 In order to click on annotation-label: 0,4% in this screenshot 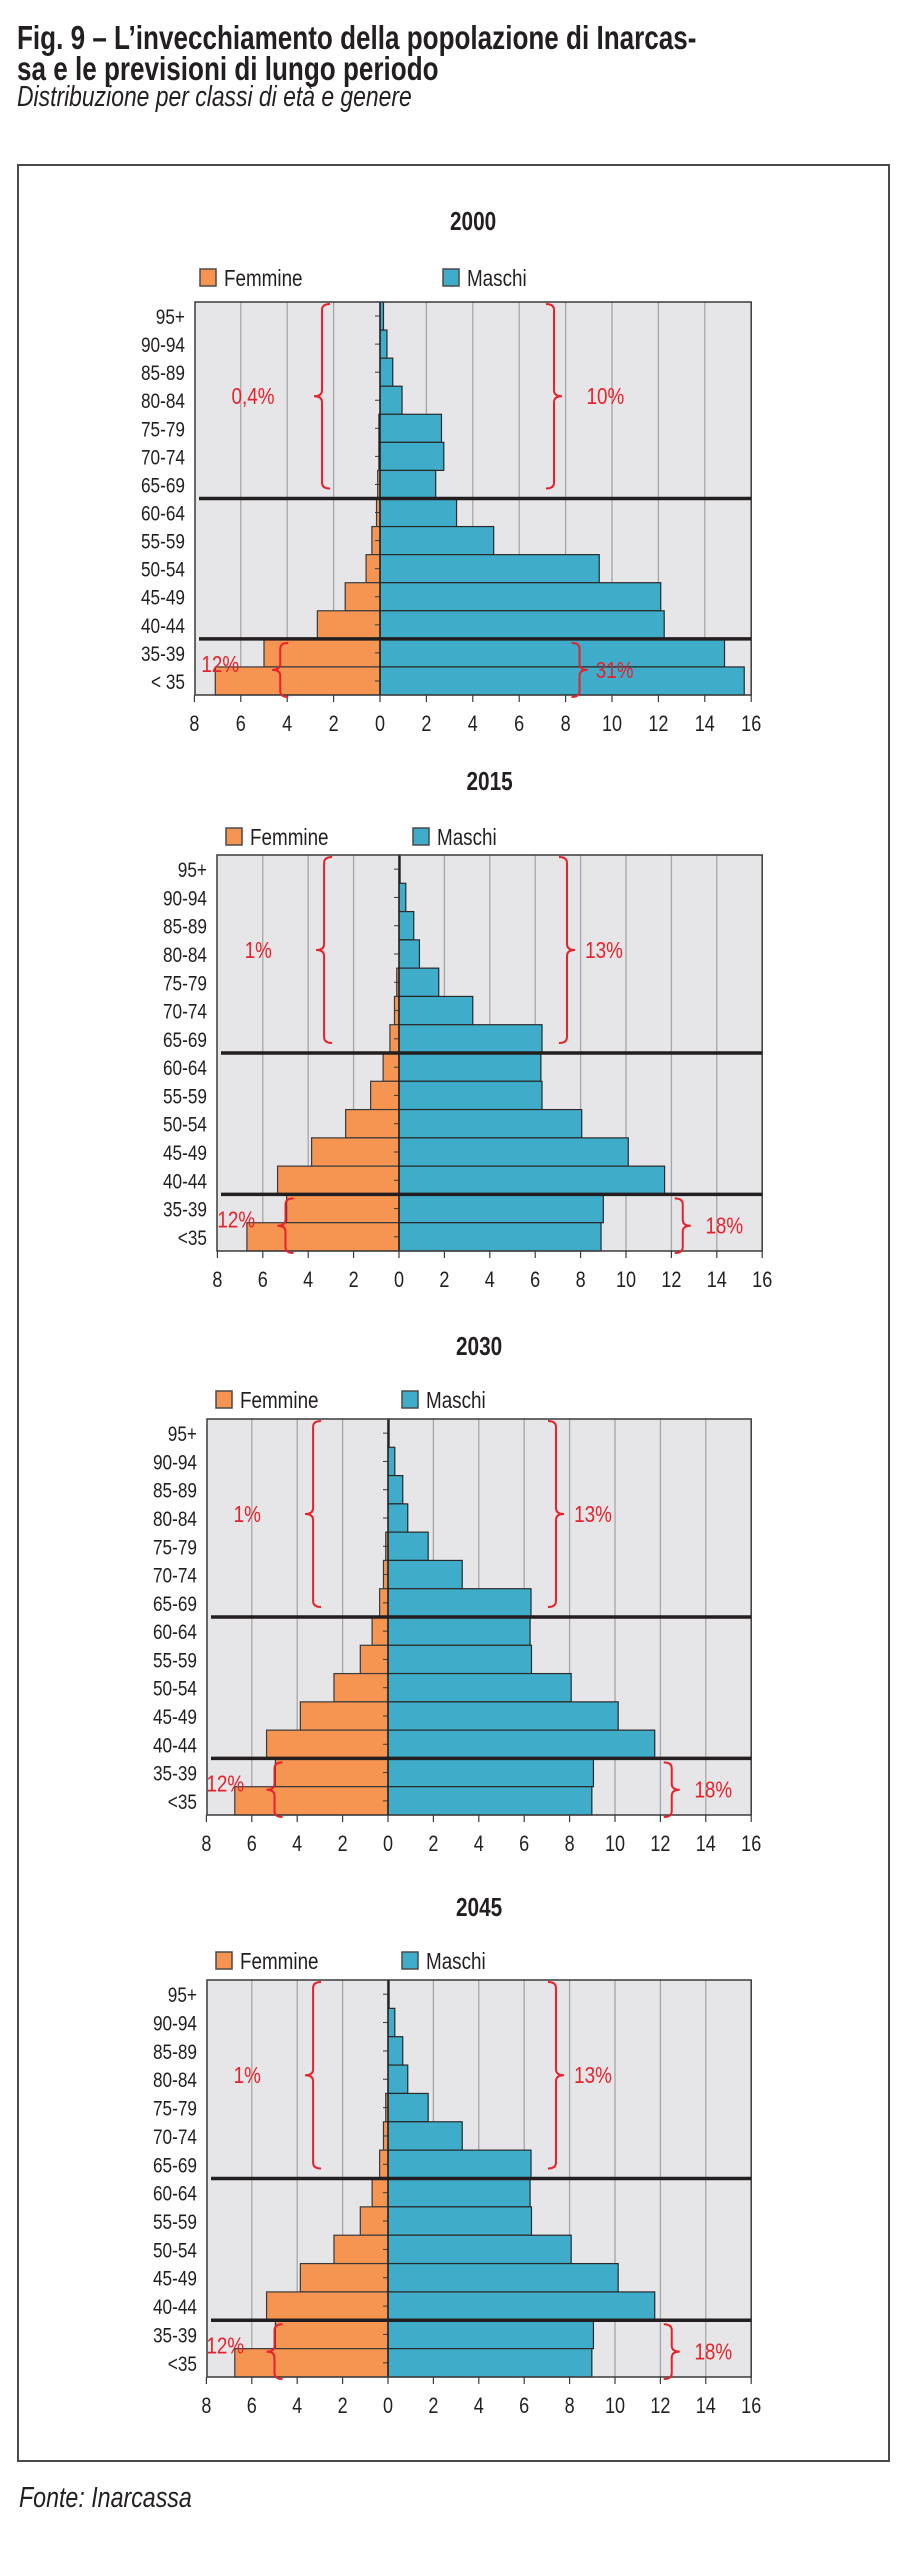, I will do `click(253, 397)`.